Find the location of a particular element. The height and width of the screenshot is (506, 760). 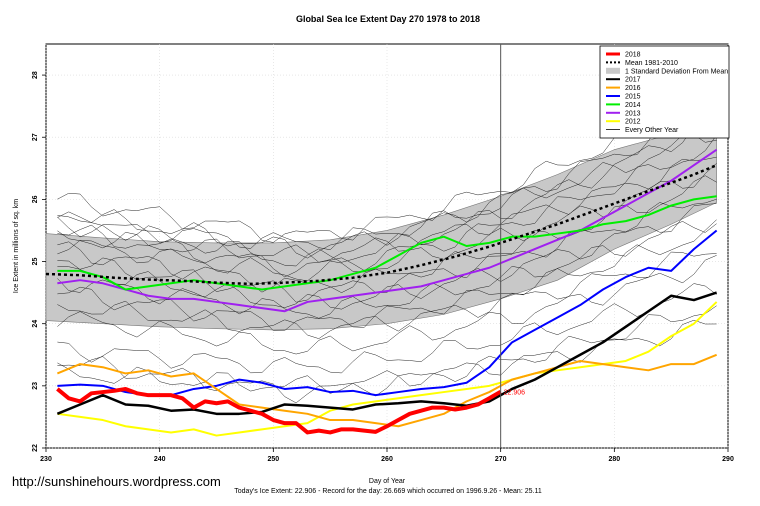

legend-label: Every Other Year is located at coordinates (652, 130).